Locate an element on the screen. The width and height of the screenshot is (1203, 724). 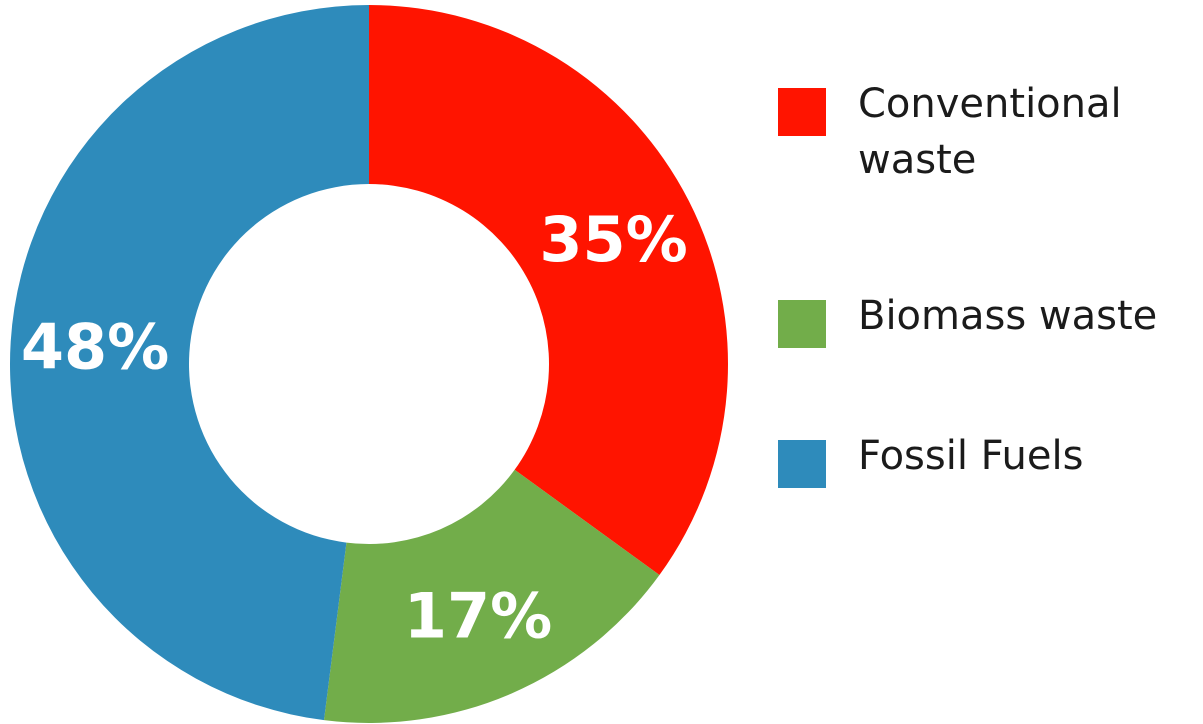
slice-biomass-waste is located at coordinates (492, 596).